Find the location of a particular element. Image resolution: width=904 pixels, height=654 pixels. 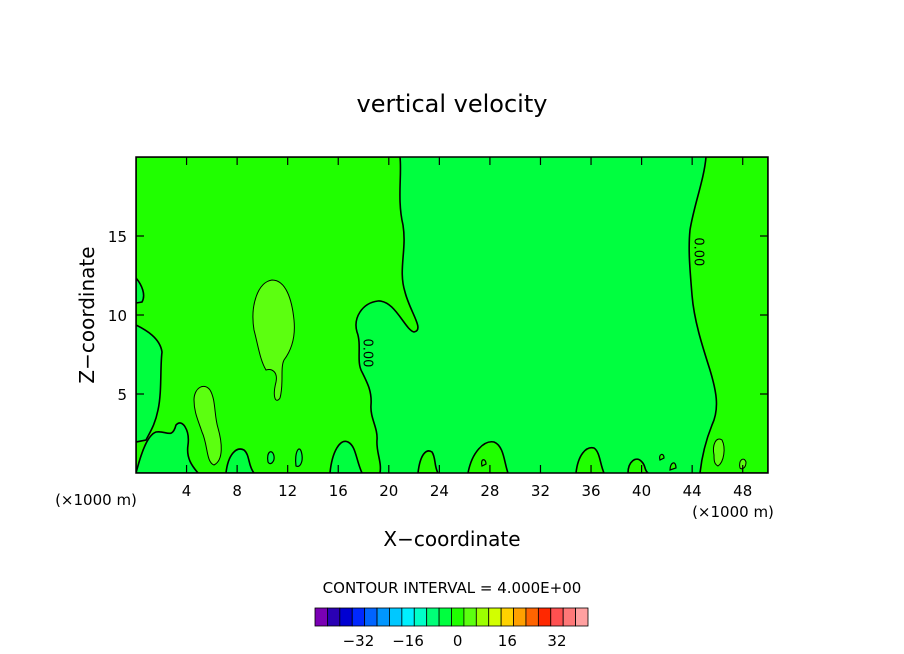

contour-labels: 0.00 0.00 is located at coordinates (533, 302).